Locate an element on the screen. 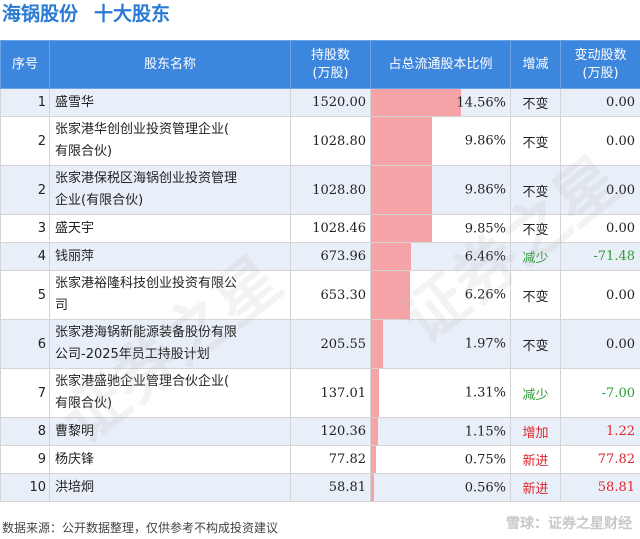 The width and height of the screenshot is (640, 539). cell-ratio: 1.31% is located at coordinates (440, 393).